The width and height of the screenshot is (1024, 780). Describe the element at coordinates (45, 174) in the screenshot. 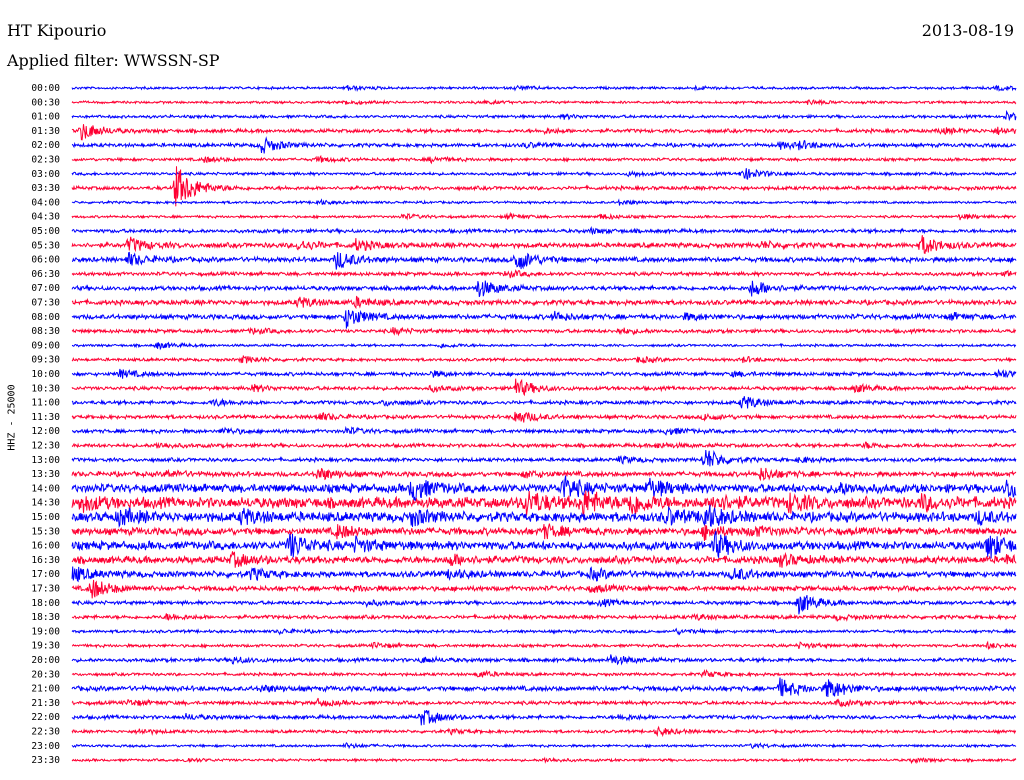

I see `time-label: 03:00` at that location.